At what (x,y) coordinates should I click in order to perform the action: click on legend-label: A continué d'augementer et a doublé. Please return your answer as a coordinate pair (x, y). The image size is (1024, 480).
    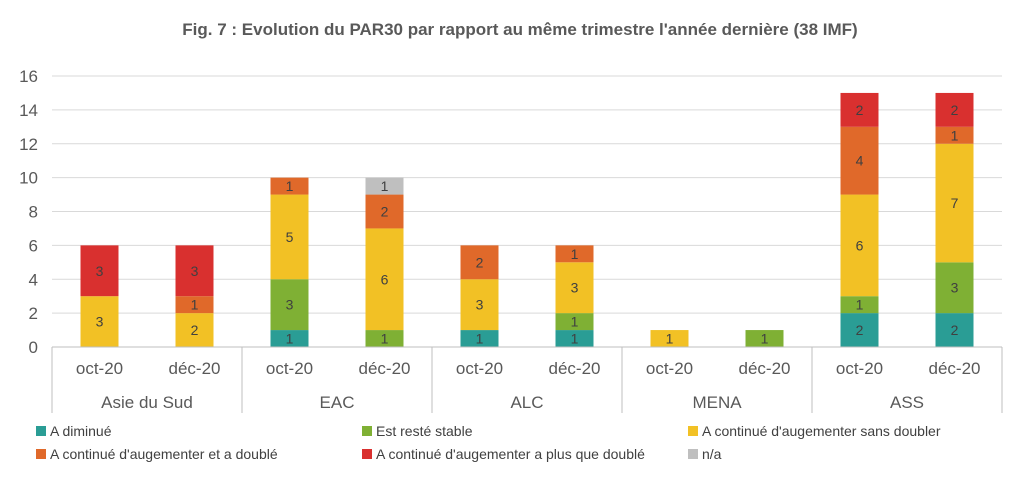
    Looking at the image, I should click on (164, 454).